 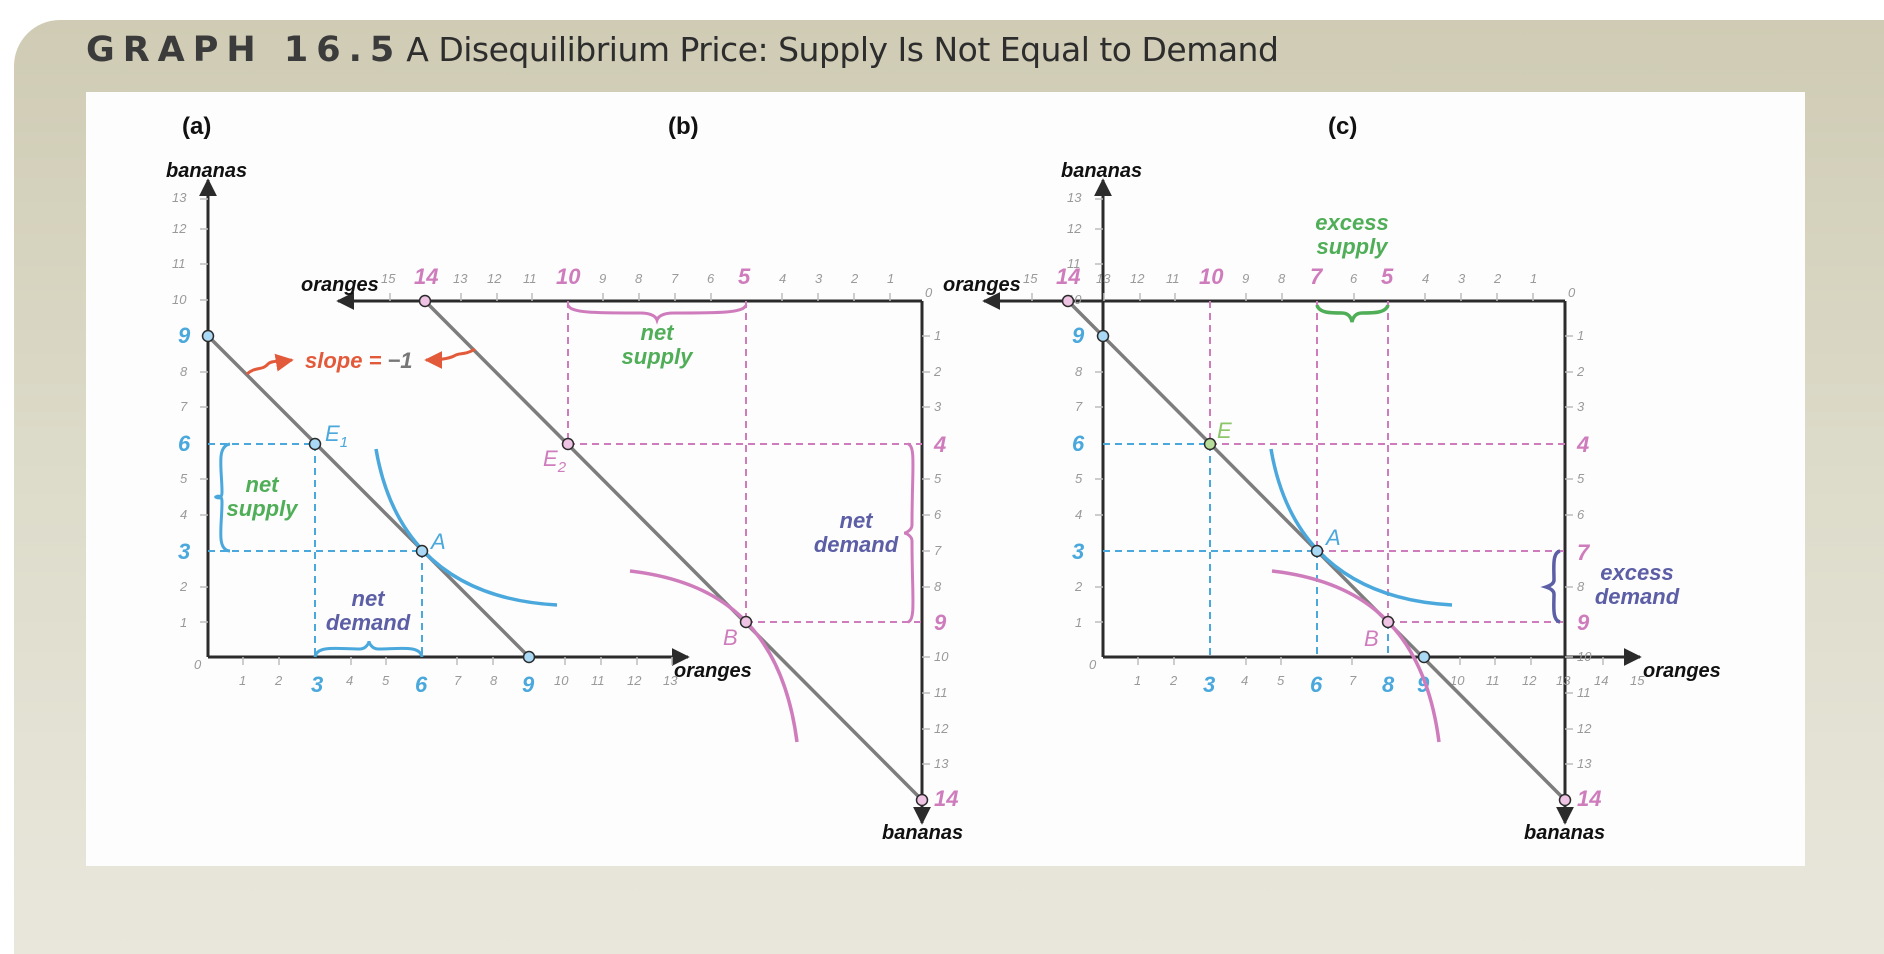 What do you see at coordinates (940, 569) in the screenshot?
I see `panel-b-right-ticks: 1 2 3 4 5 6 7 8 9 10 11 12 13 14` at bounding box center [940, 569].